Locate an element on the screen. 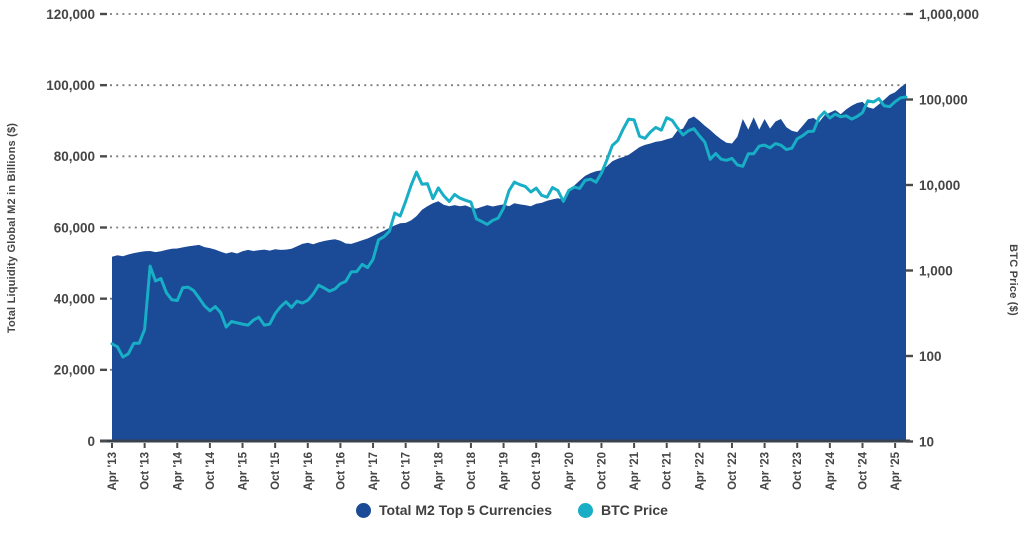 Image resolution: width=1024 pixels, height=535 pixels. x-axis-line is located at coordinates (505, 441).